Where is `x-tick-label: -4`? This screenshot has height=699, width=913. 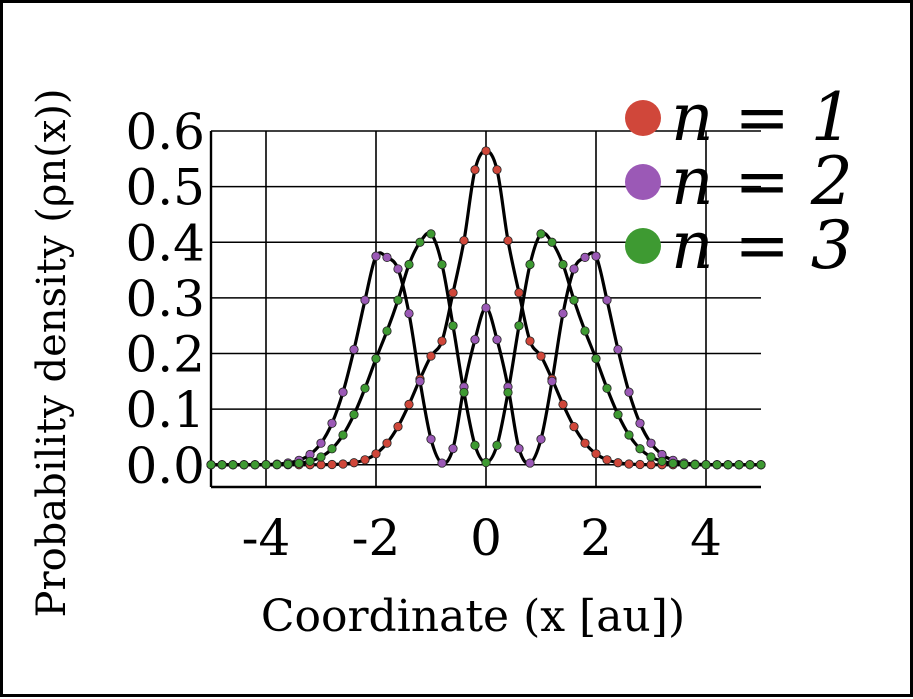 x-tick-label: -4 is located at coordinates (266, 538).